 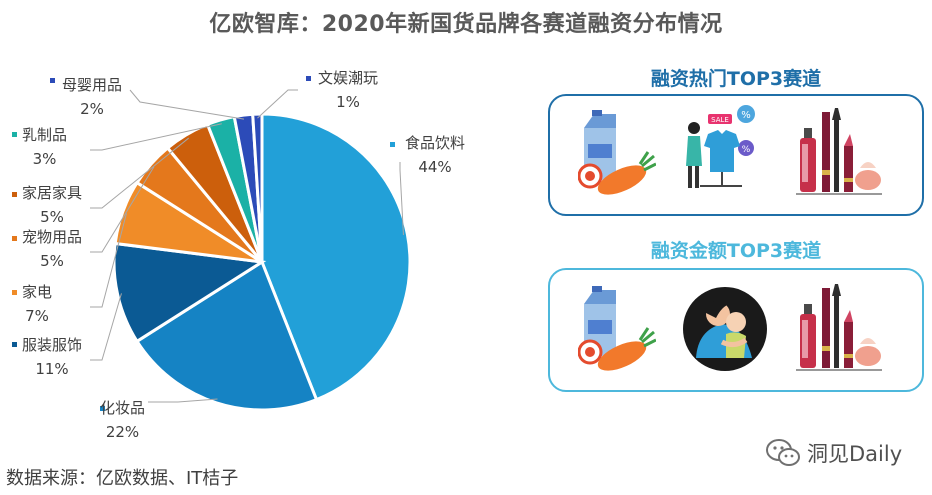 I want to click on slice-value-7: 2%, so click(x=92, y=109).